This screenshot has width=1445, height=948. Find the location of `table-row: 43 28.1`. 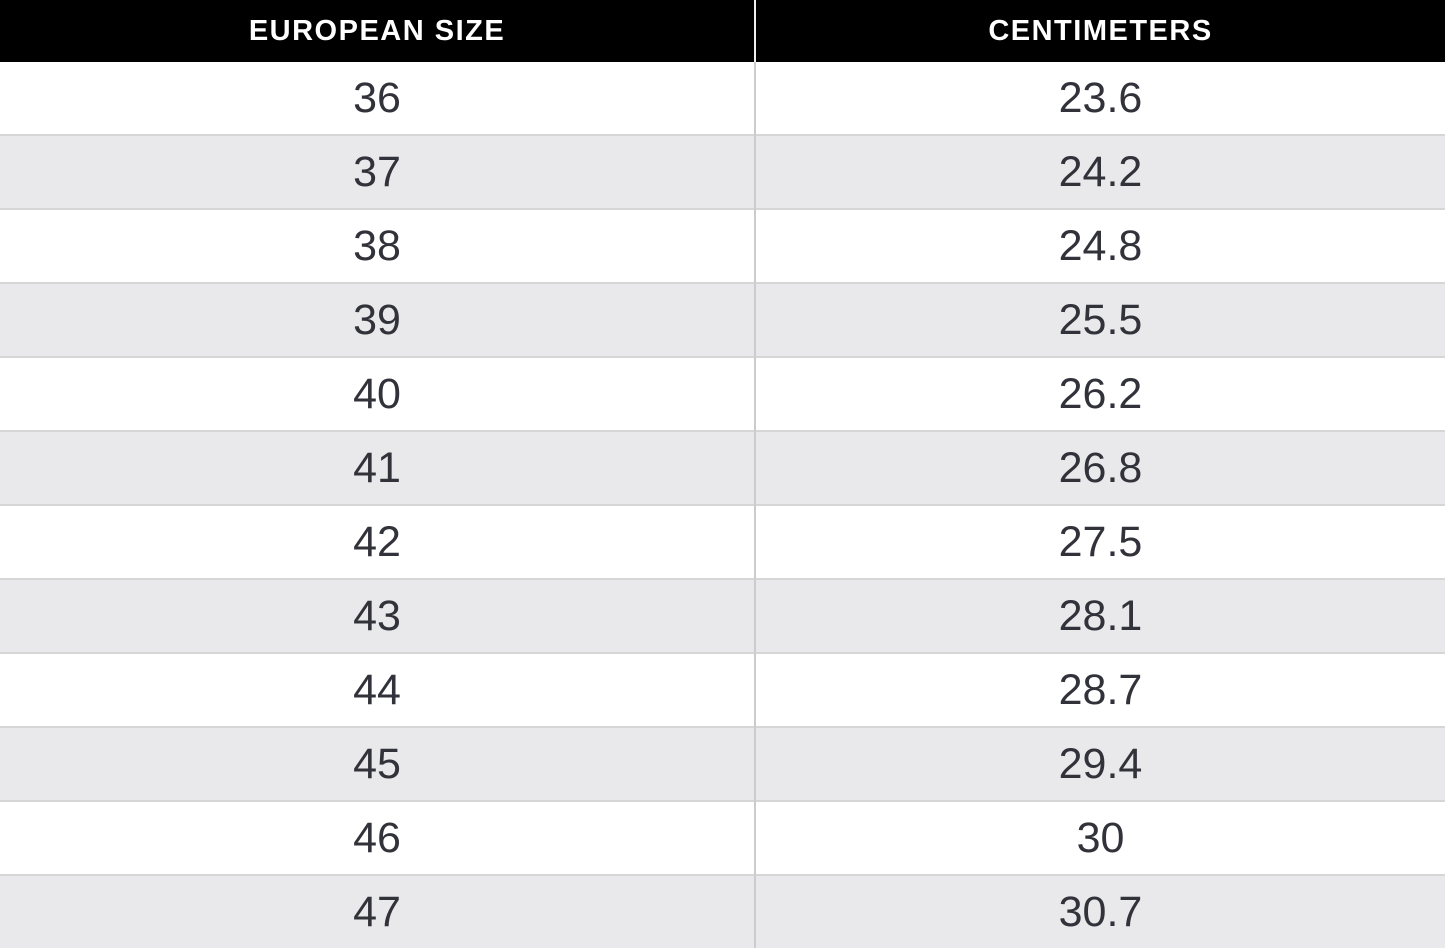

table-row: 43 28.1 is located at coordinates (722, 615).